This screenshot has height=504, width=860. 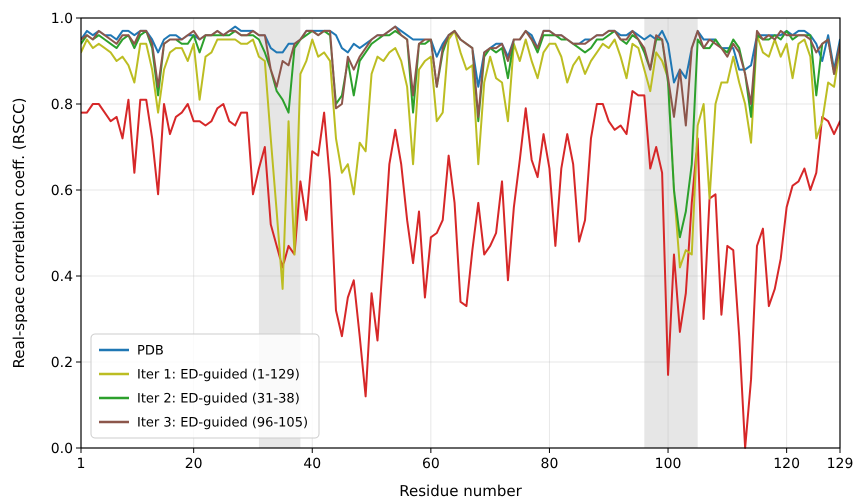 I want to click on x-tick-label: 40, so click(x=312, y=464).